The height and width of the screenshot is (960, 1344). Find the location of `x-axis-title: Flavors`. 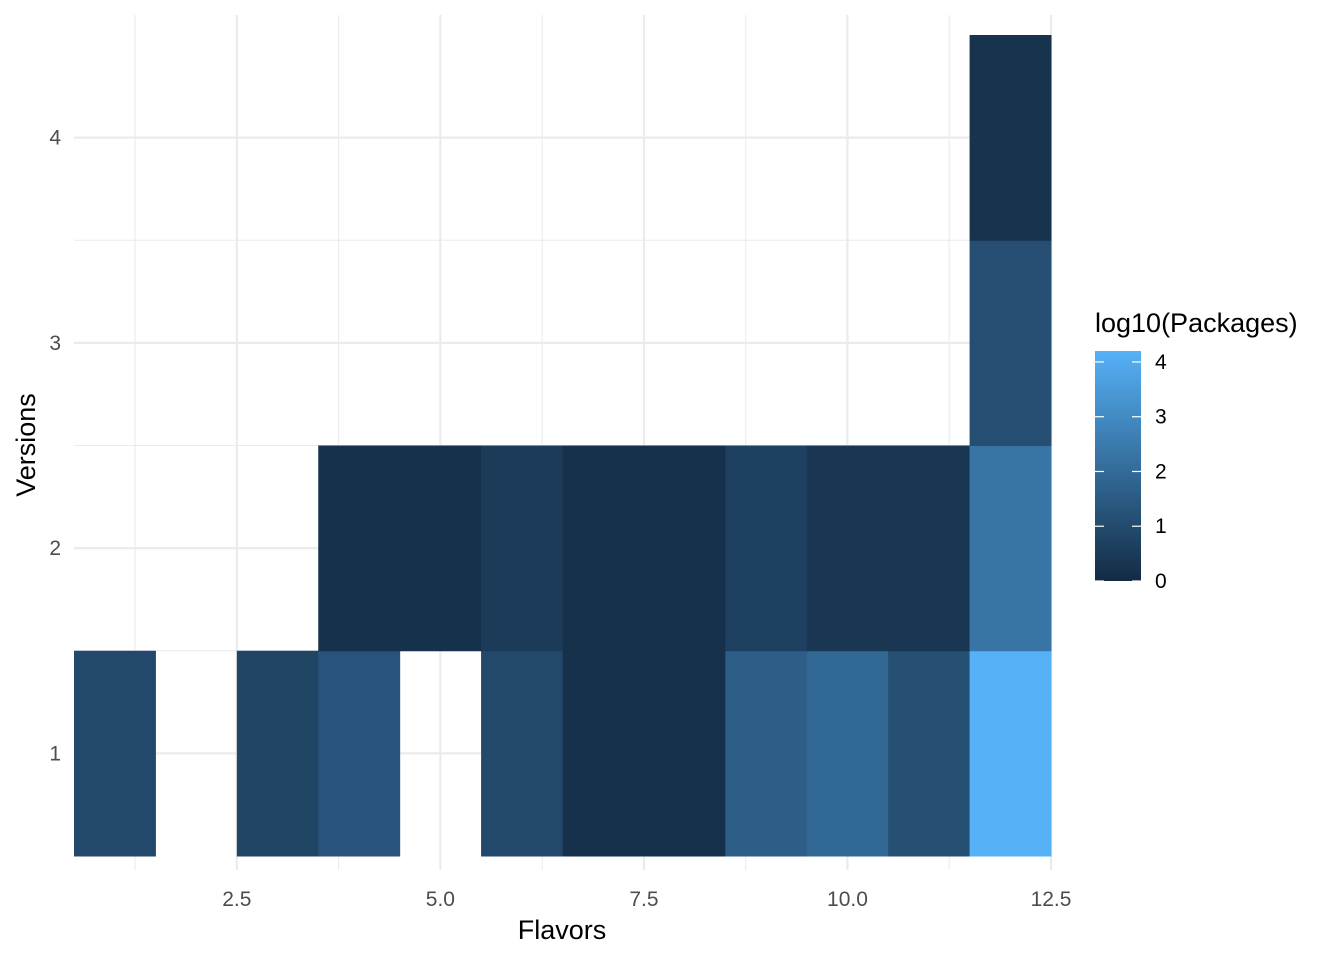

x-axis-title: Flavors is located at coordinates (562, 930).